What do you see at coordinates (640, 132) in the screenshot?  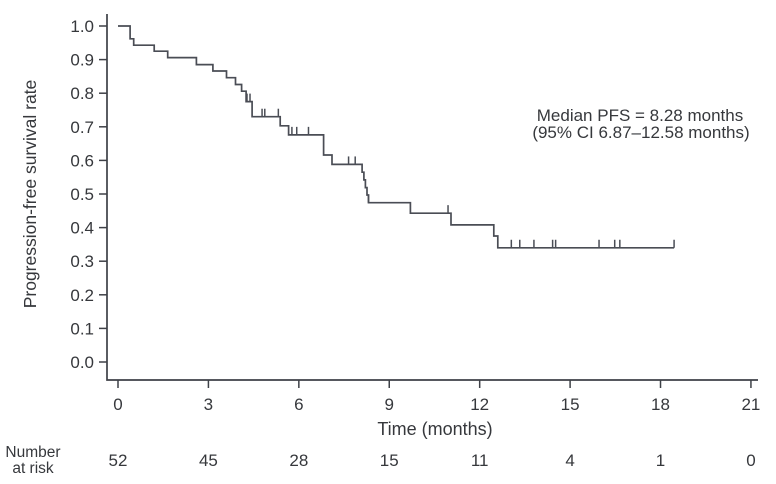 I see `median-pfs-annotation-line2: (95% CI 6.87–12.58 months)` at bounding box center [640, 132].